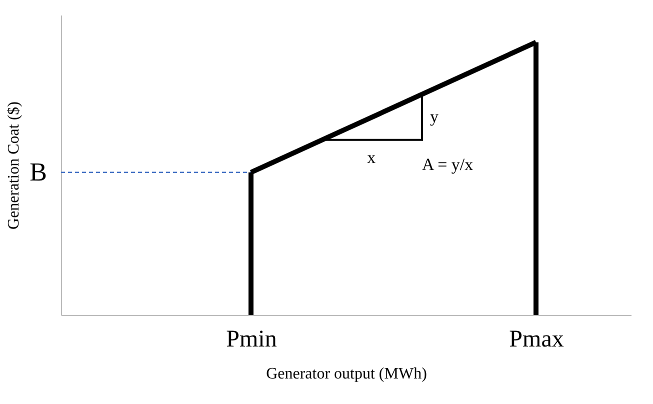 This screenshot has width=653, height=404. I want to click on y-axis-title: Generation Coat ($), so click(14, 166).